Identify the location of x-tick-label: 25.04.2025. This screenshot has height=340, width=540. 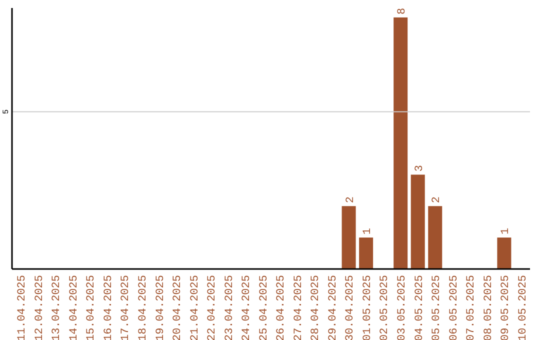
(264, 307).